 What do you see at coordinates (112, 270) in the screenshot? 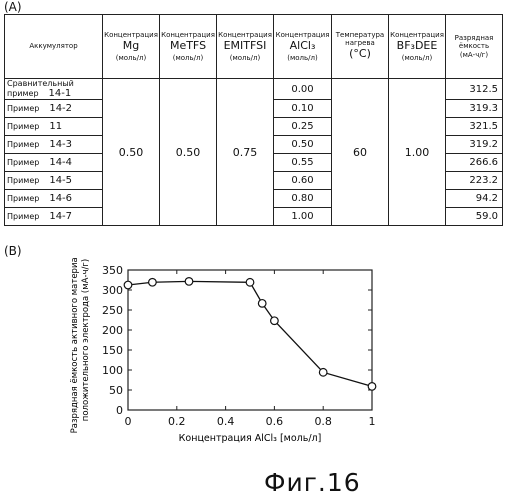
I see `y-tick-label: 350` at bounding box center [112, 270].